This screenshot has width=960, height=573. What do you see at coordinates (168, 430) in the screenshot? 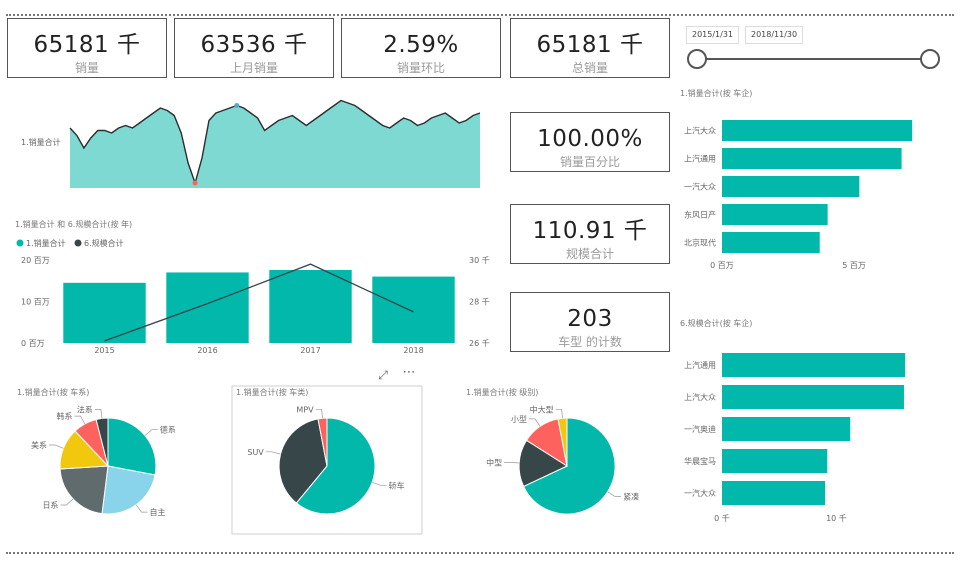
I see `pie1-slice-label: 德系` at bounding box center [168, 430].